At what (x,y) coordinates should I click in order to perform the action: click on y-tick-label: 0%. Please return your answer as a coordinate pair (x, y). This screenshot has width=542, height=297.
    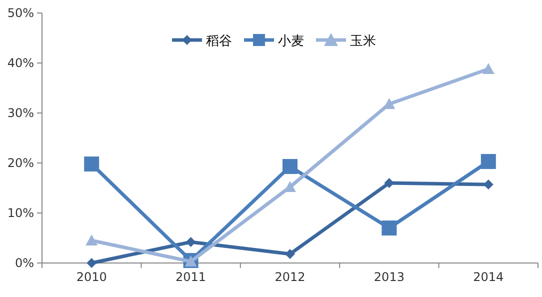
    Looking at the image, I should click on (24, 263).